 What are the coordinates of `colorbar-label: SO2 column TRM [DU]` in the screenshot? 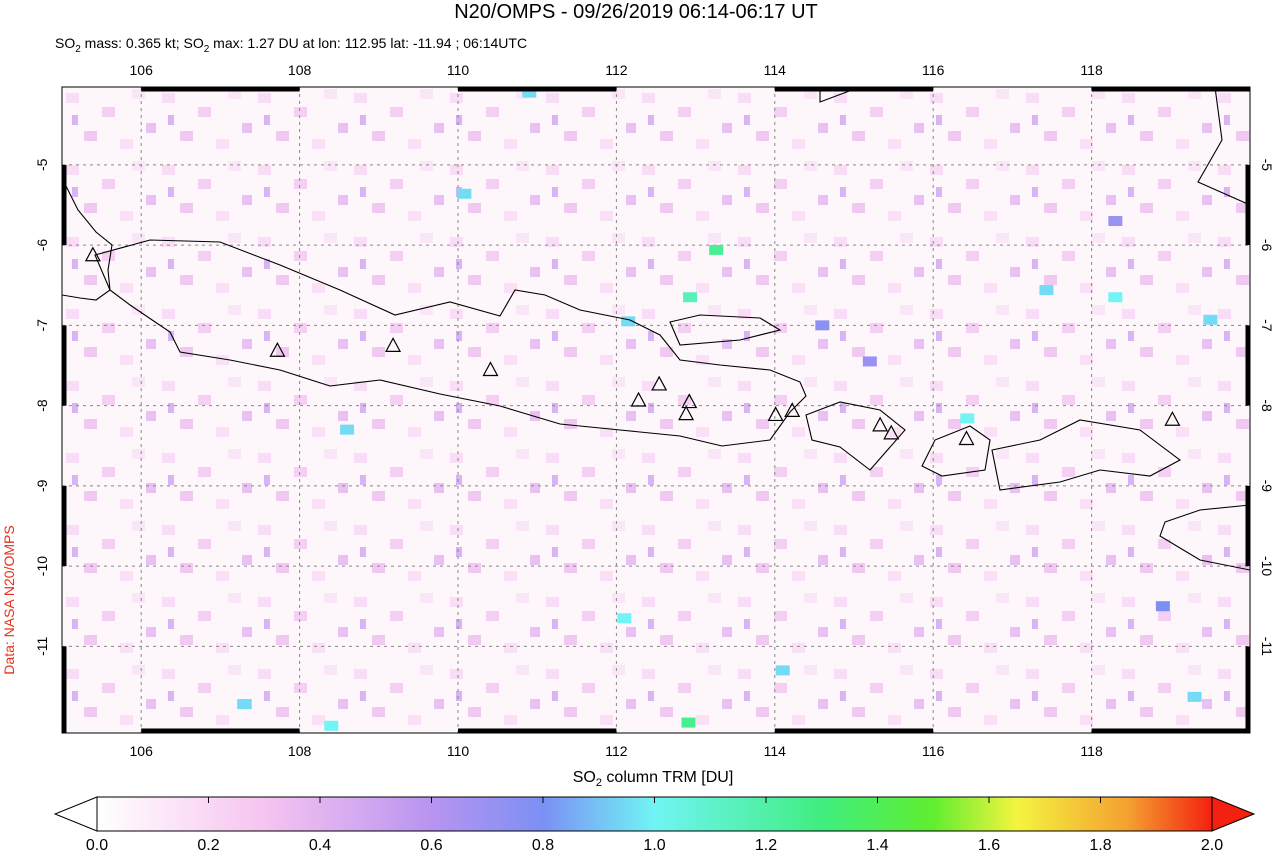 It's located at (653, 779).